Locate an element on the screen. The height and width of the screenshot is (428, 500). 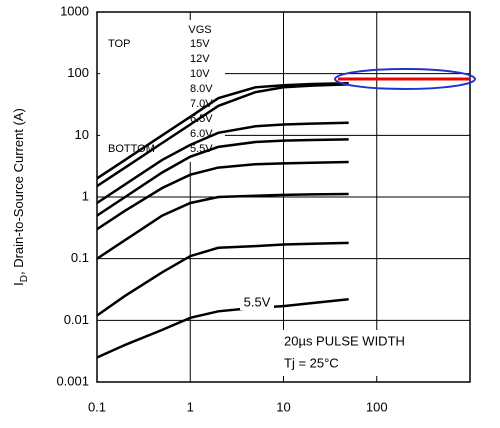
x-tick-label: 100 is located at coordinates (377, 406).